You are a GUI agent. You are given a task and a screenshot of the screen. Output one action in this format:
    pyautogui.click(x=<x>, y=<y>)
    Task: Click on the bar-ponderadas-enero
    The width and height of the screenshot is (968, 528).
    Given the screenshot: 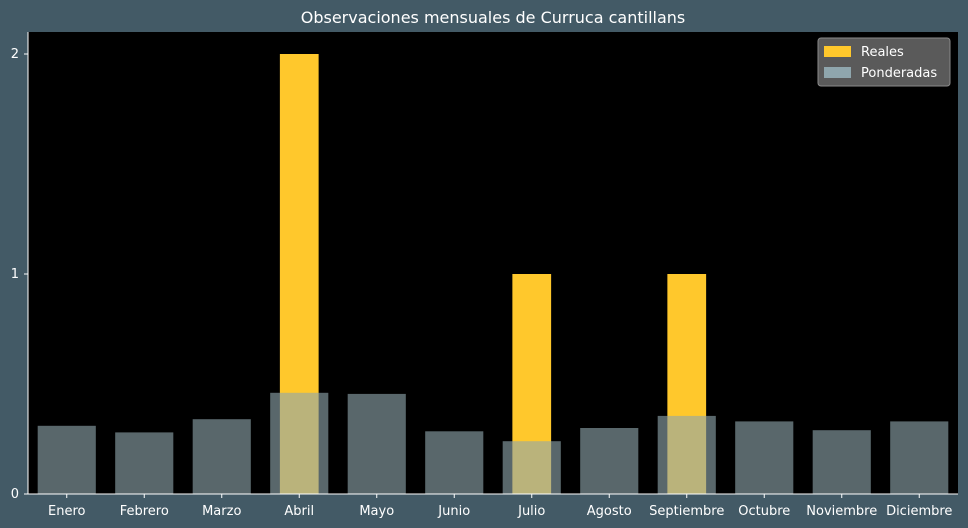 What is the action you would take?
    pyautogui.click(x=66, y=459)
    